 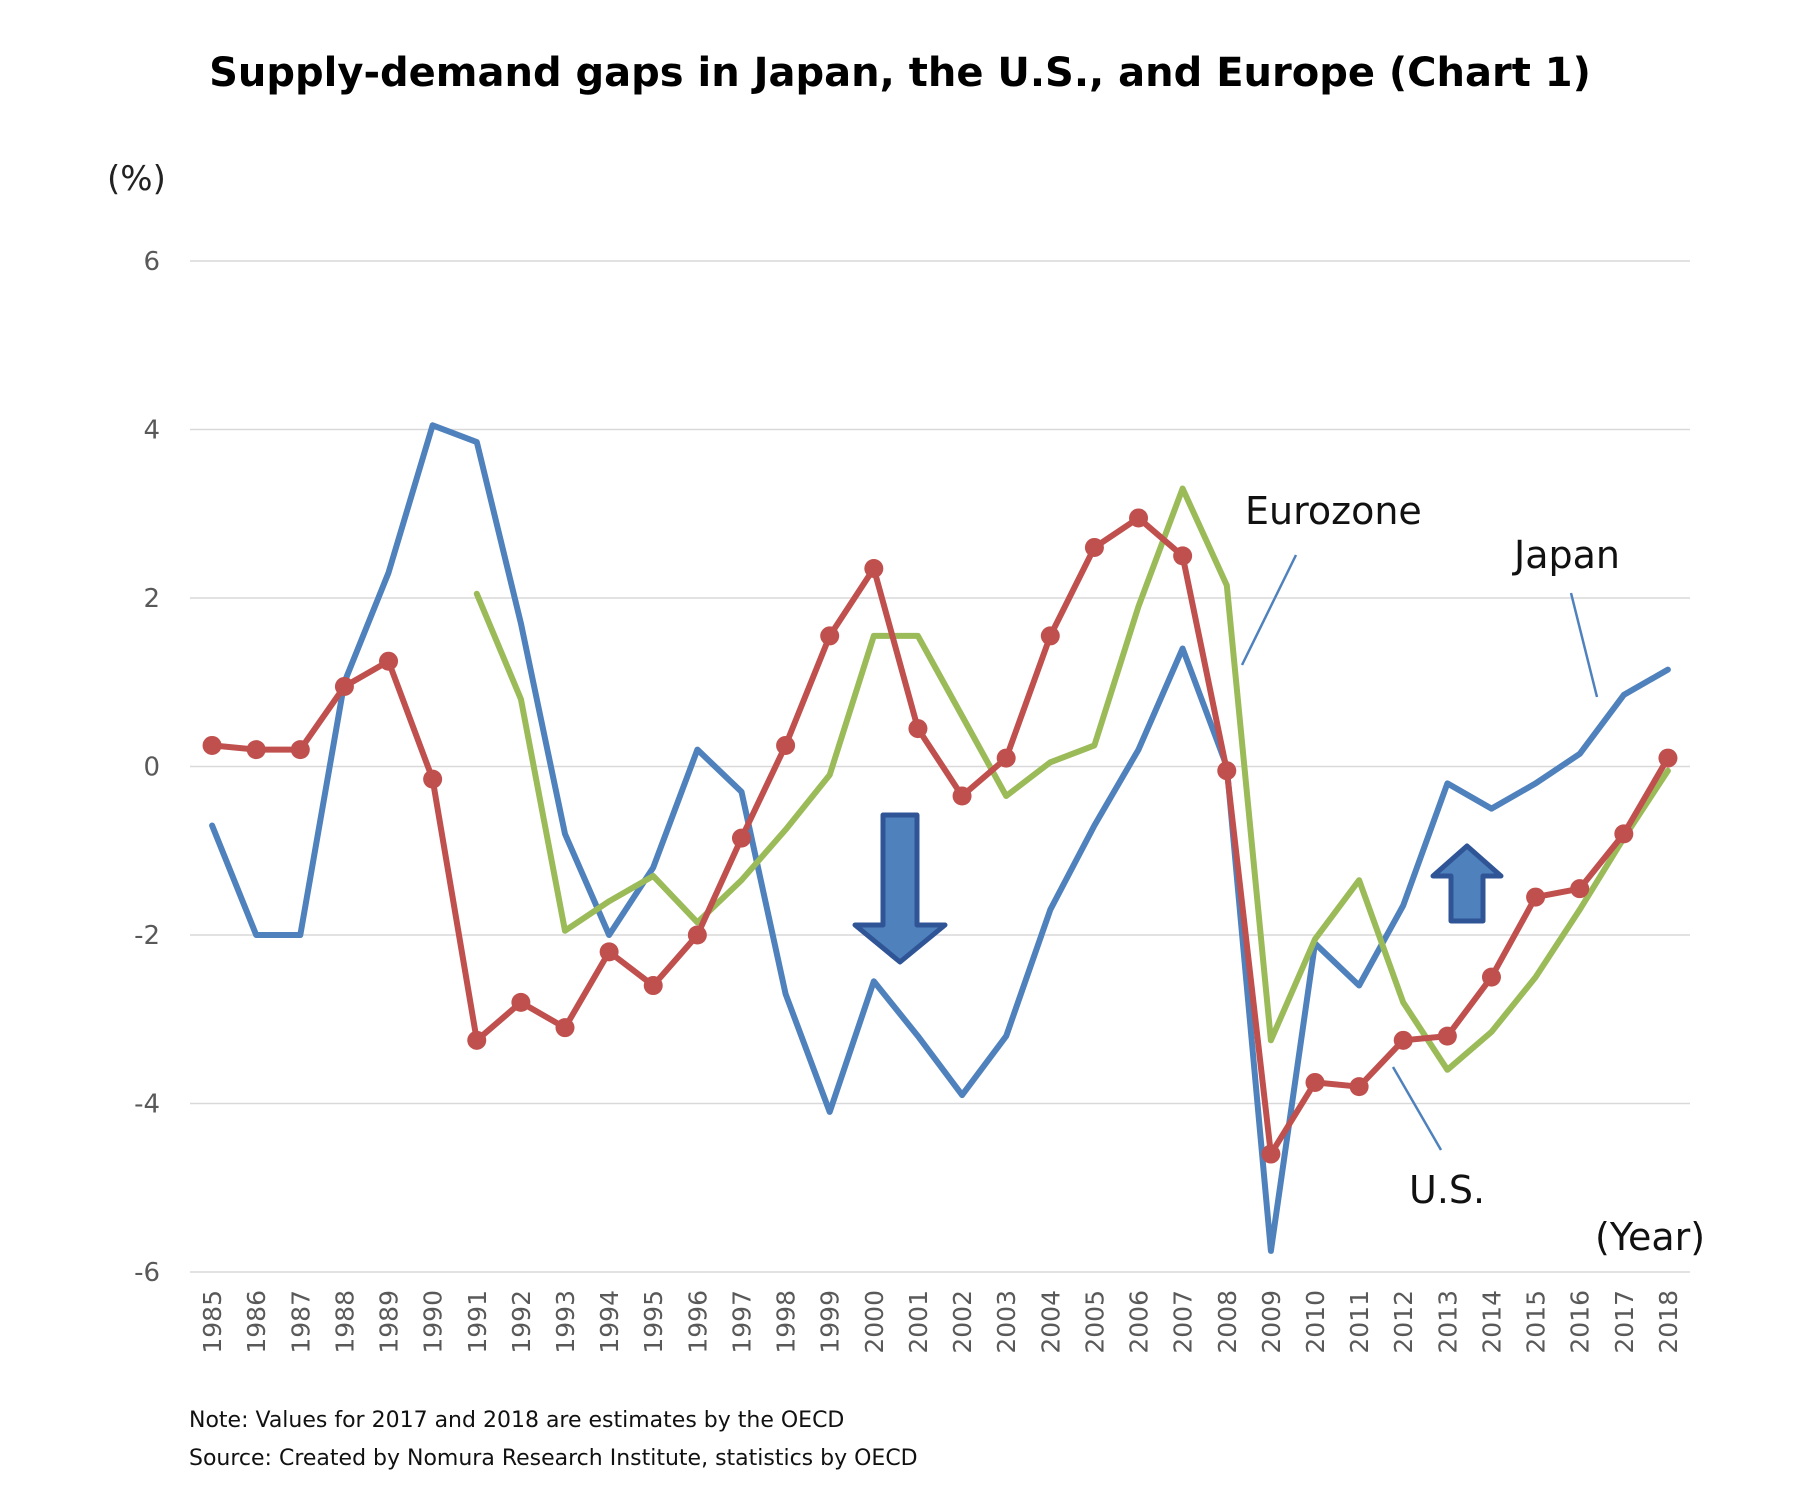 I want to click on x-tick-label: 1988, so click(x=344, y=1322).